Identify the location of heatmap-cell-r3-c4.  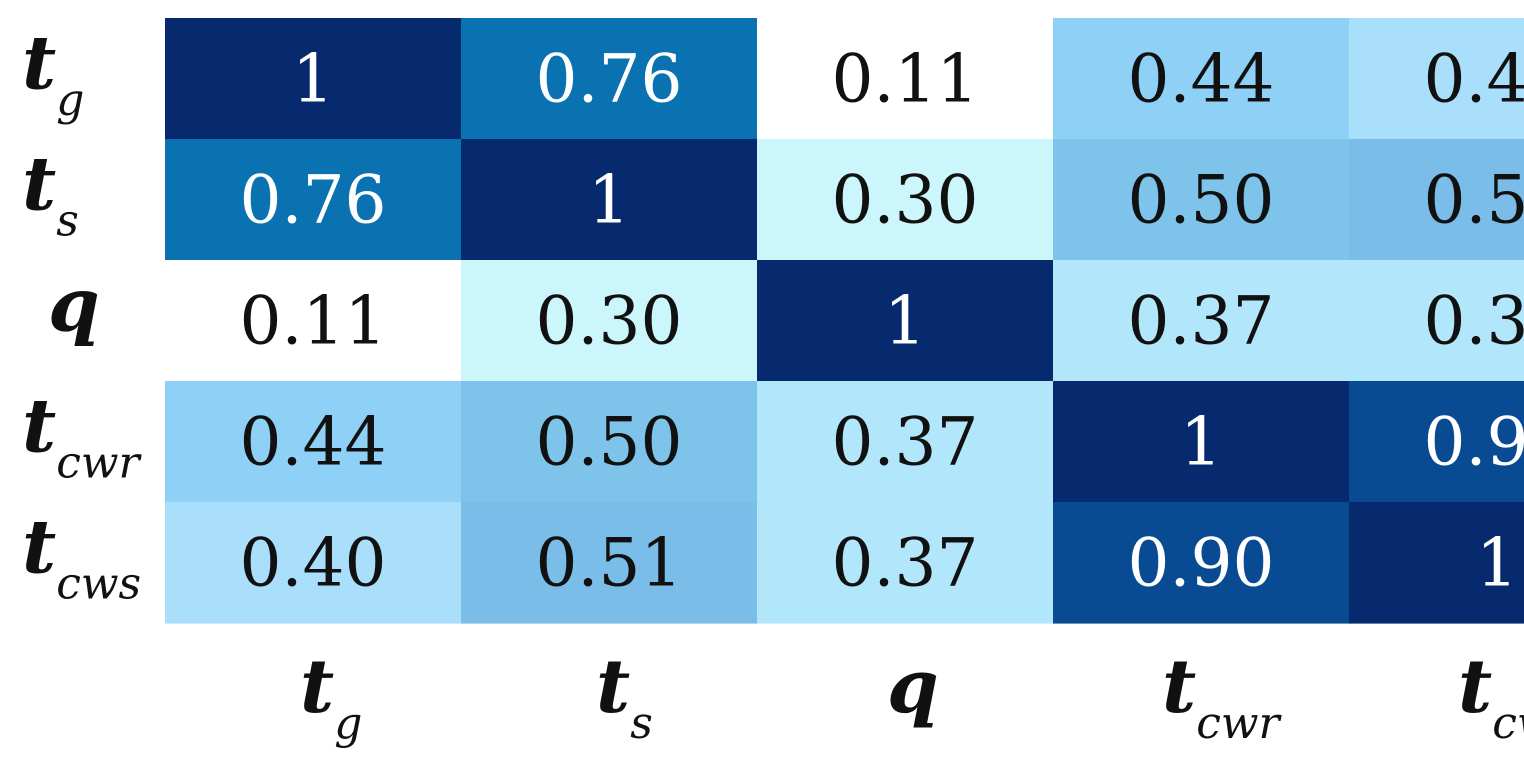
(1436, 442).